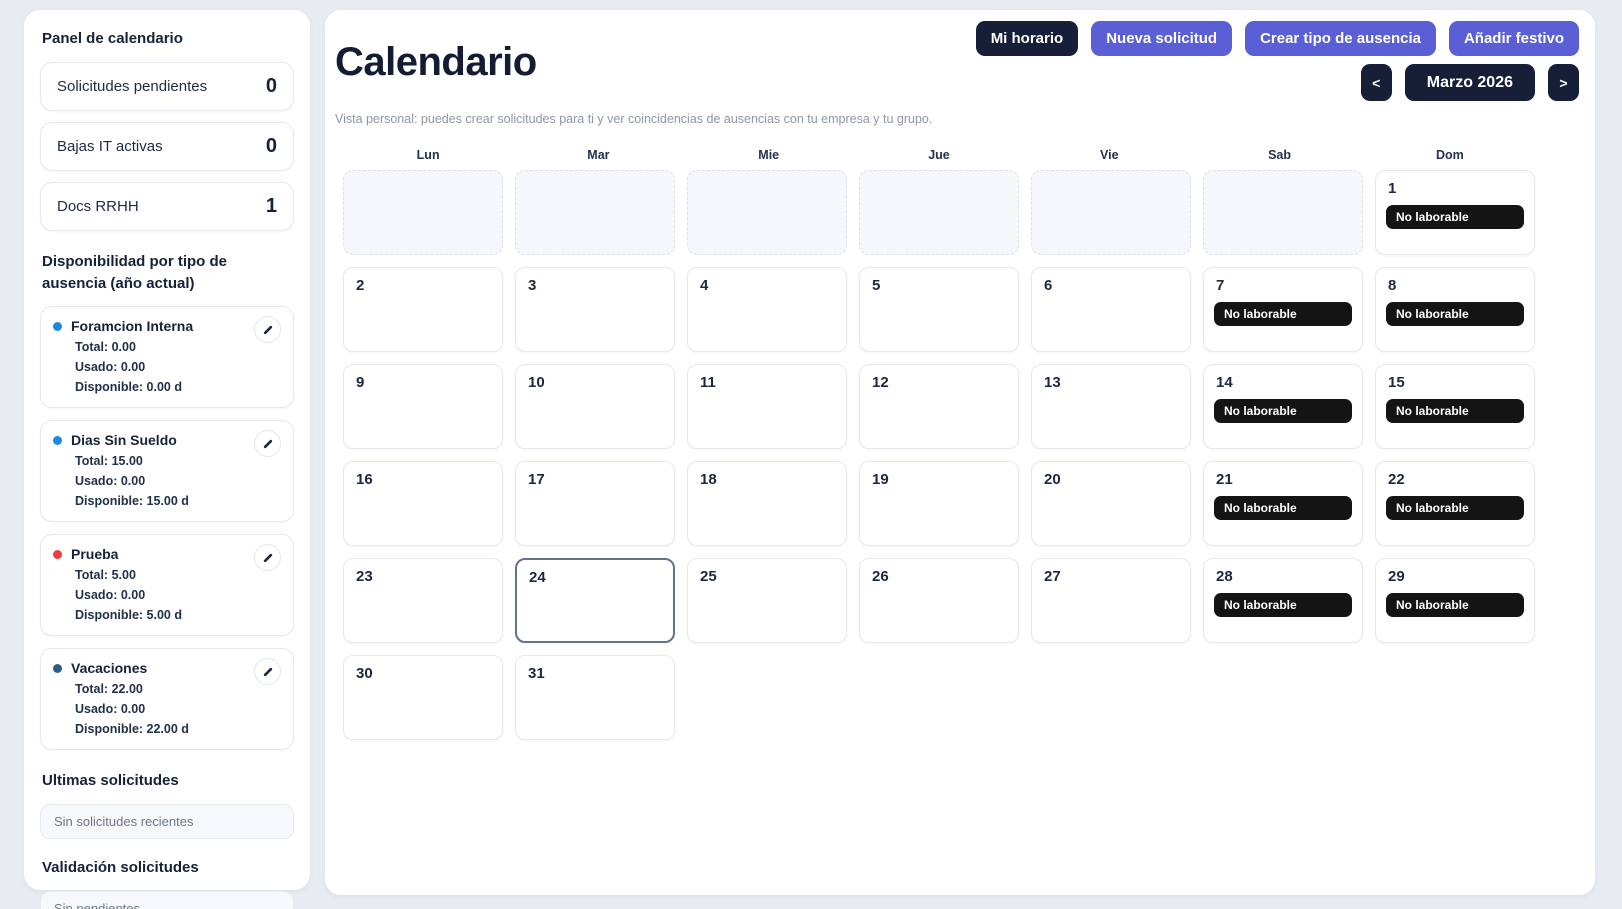 Image resolution: width=1622 pixels, height=909 pixels. Describe the element at coordinates (536, 479) in the screenshot. I see `day-number: 17` at that location.